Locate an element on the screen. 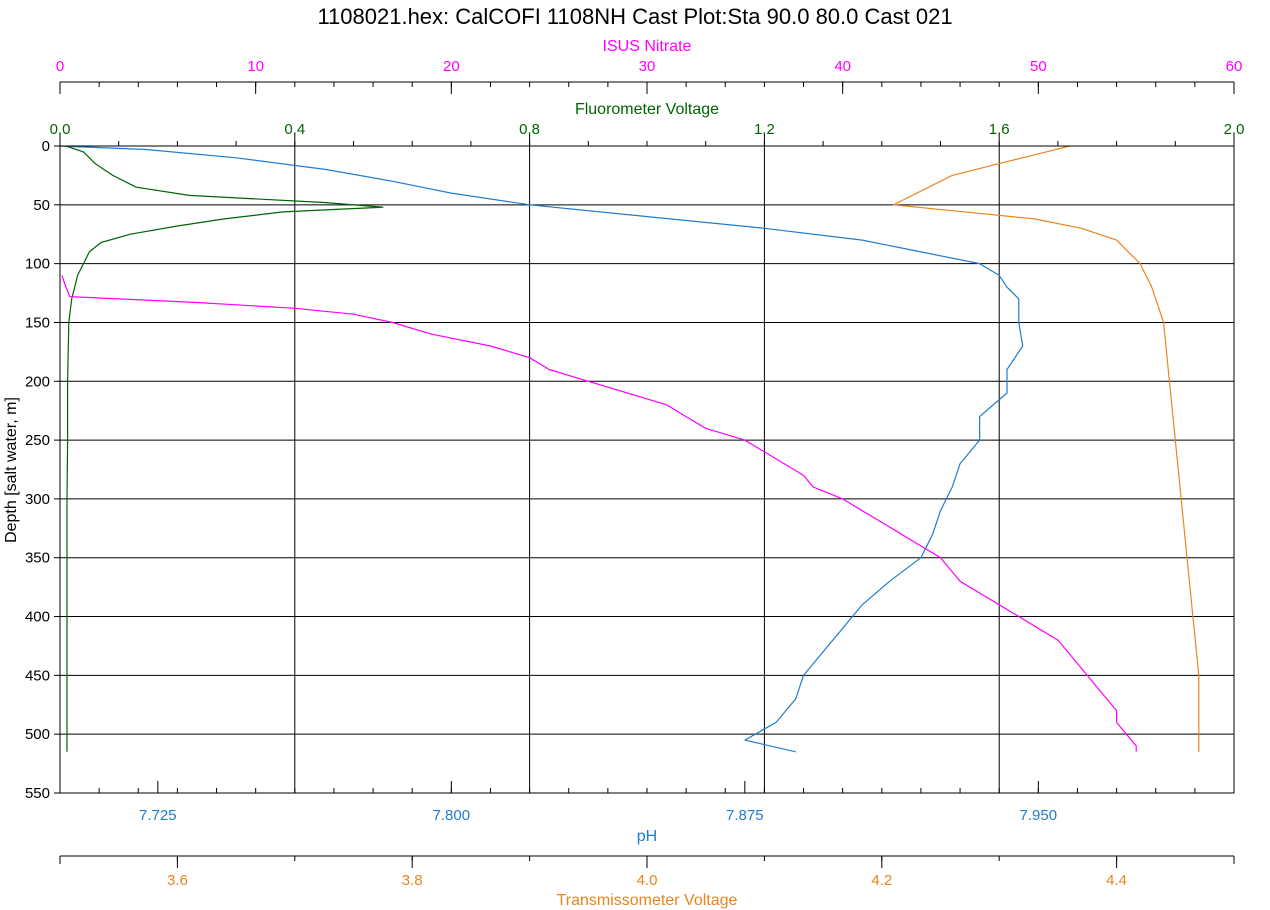 The image size is (1270, 910). y-tick-label: 150 is located at coordinates (37, 322).